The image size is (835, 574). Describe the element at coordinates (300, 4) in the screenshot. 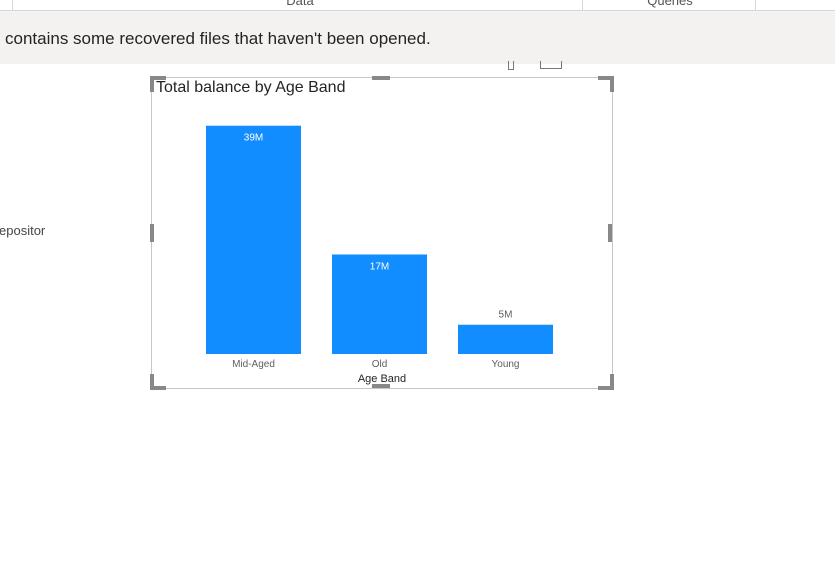

I see `ribbon-group-data: Data` at that location.